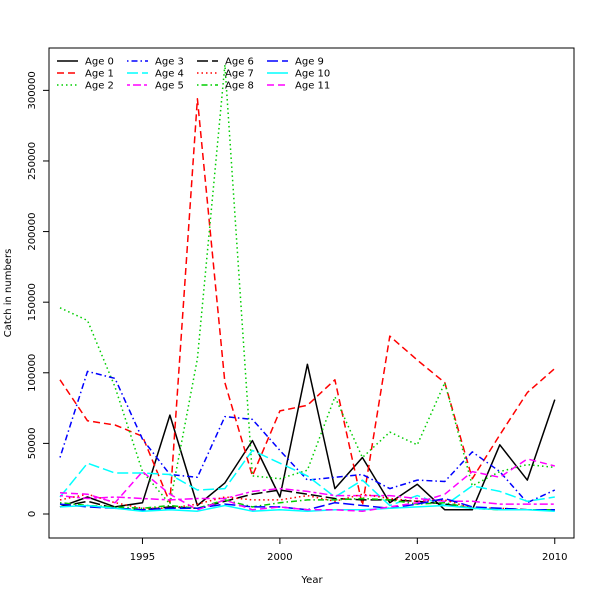  I want to click on legend-label-age-9: Age 9, so click(309, 62).